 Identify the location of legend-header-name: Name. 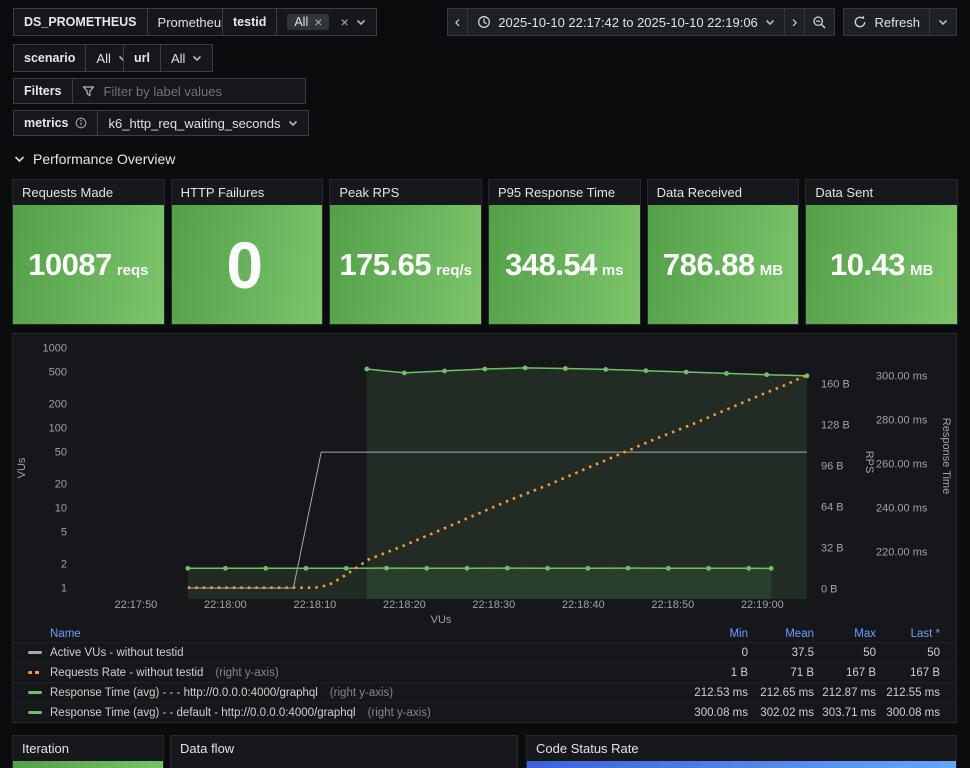
(65, 634).